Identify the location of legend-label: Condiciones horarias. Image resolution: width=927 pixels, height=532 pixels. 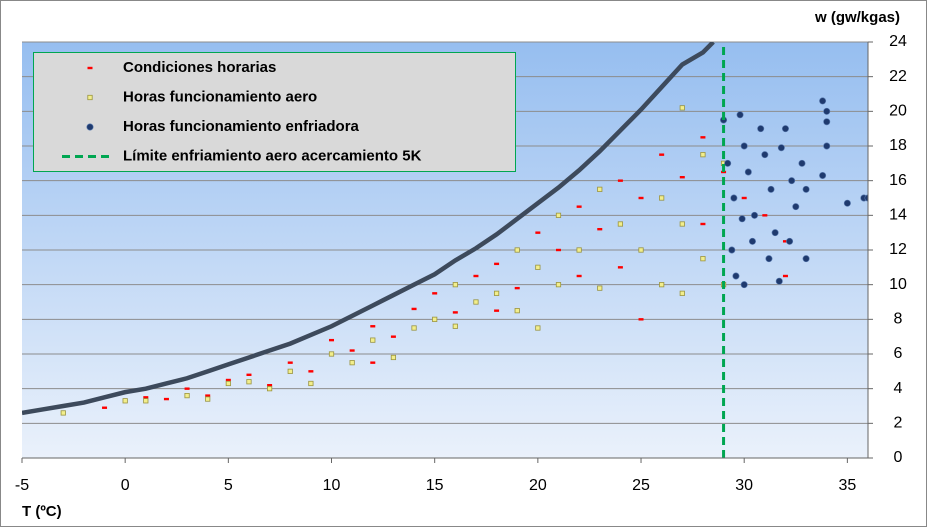
(199, 67).